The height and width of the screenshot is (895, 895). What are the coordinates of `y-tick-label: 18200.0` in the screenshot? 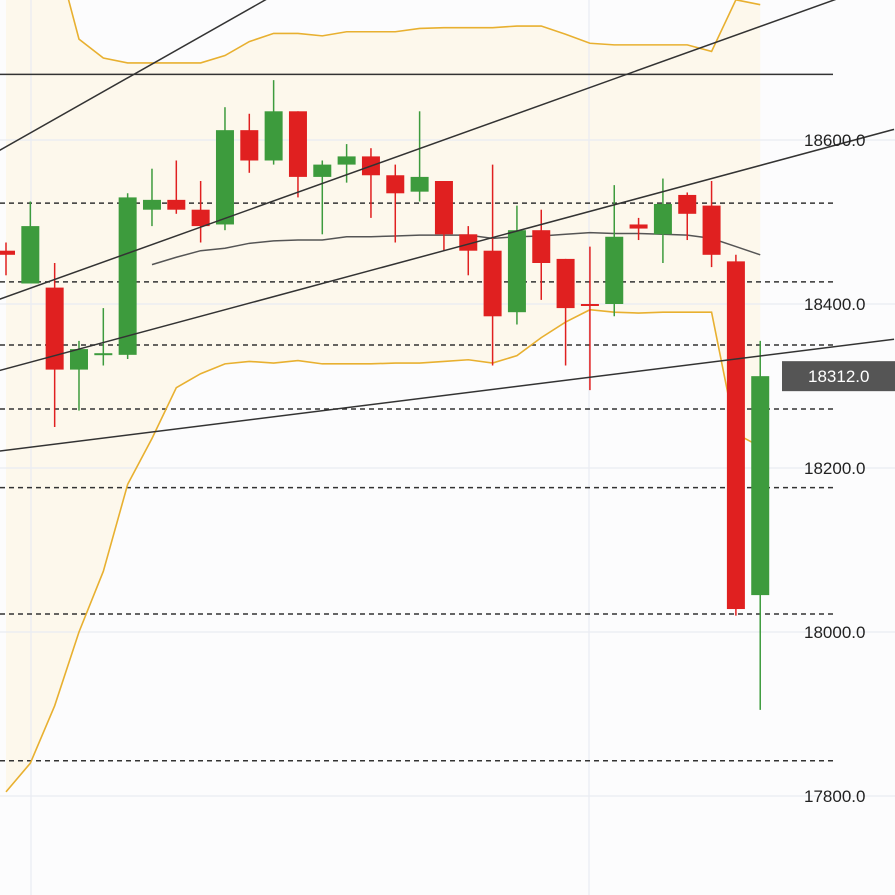 It's located at (834, 468).